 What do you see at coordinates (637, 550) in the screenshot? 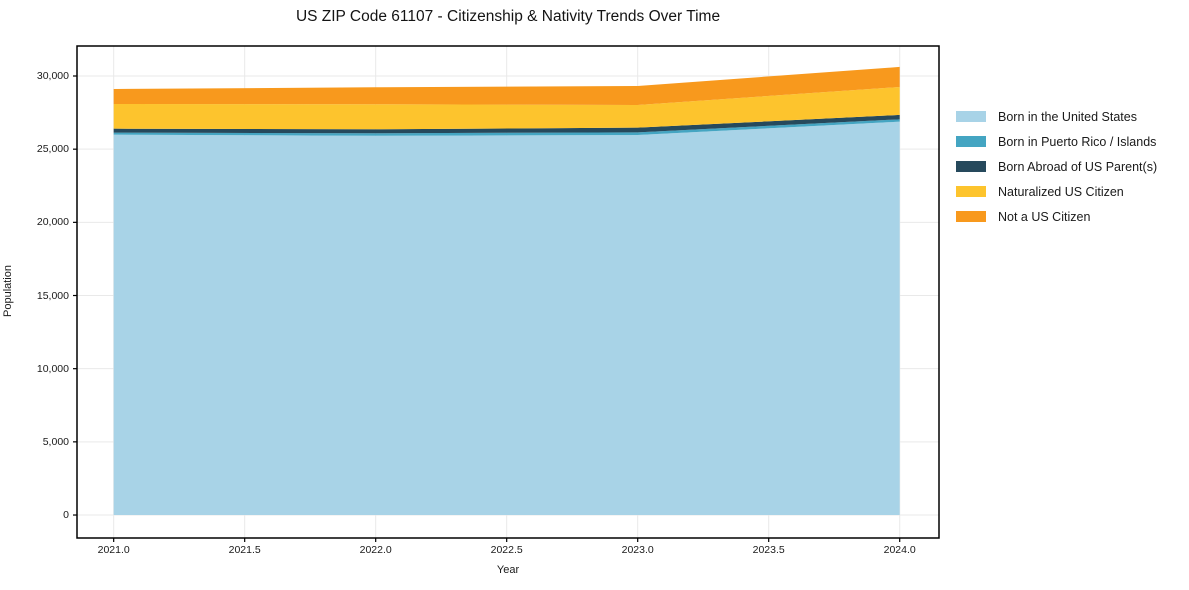
I see `x-tick-label: 2023.0` at bounding box center [637, 550].